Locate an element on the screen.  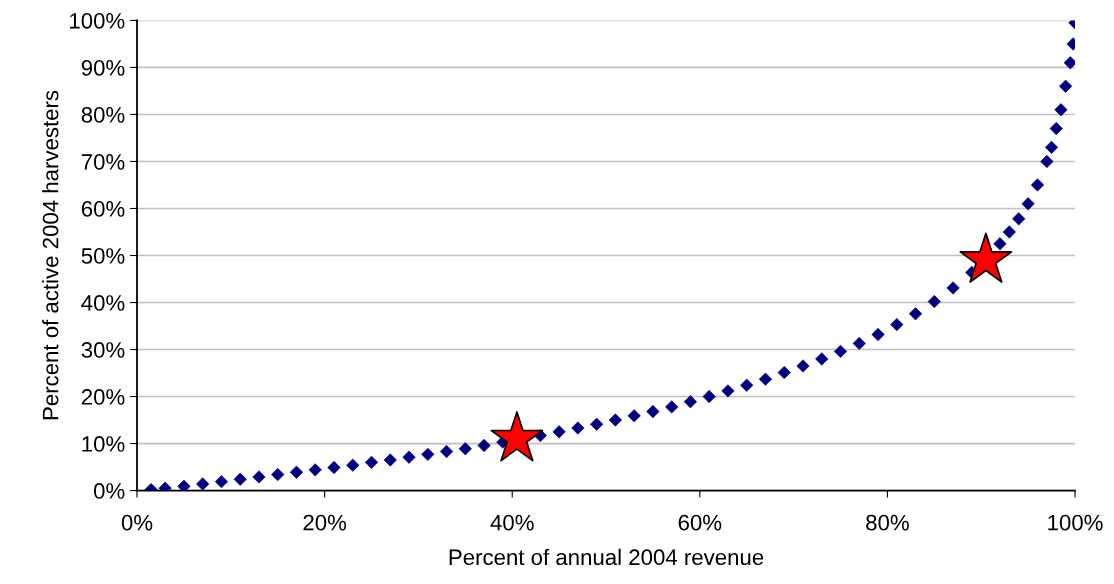
x-tick-label: 0% is located at coordinates (137, 522).